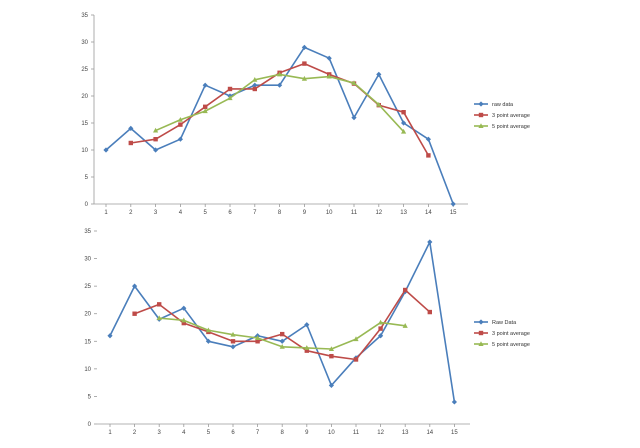  Describe the element at coordinates (503, 105) in the screenshot. I see `legend-label-1: raw data` at that location.